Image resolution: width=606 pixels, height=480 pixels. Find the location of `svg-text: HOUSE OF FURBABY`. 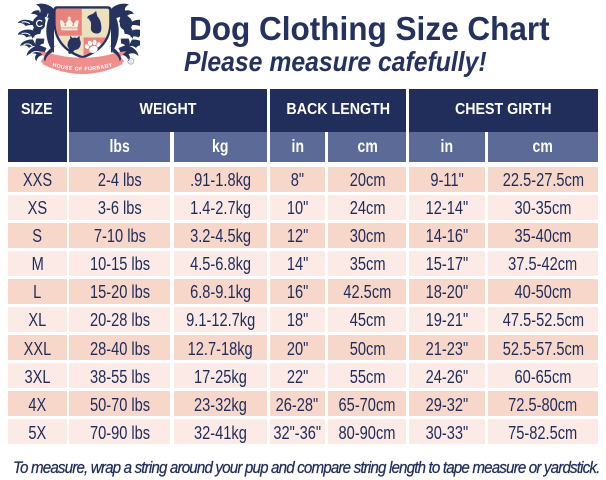

svg-text: HOUSE OF FURBABY is located at coordinates (83, 67).